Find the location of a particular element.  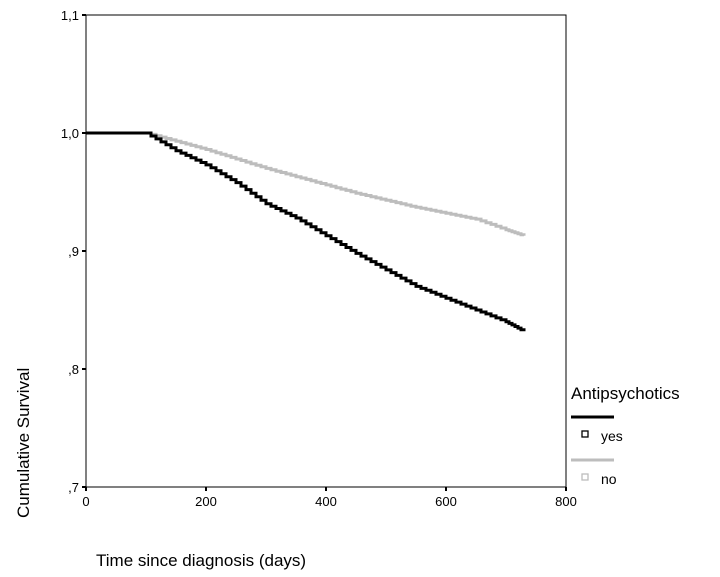

x-tick-label: 600 is located at coordinates (446, 501).